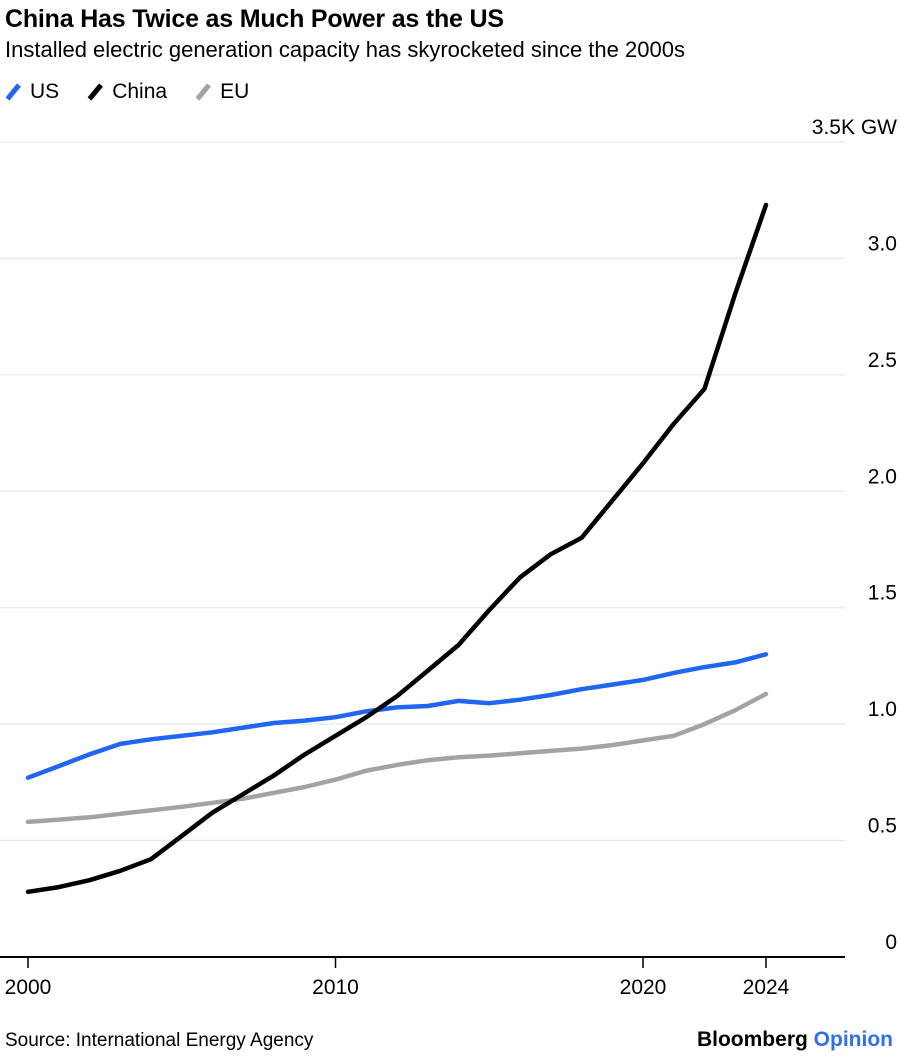  Describe the element at coordinates (882, 243) in the screenshot. I see `y-axis-label: 3.0` at that location.